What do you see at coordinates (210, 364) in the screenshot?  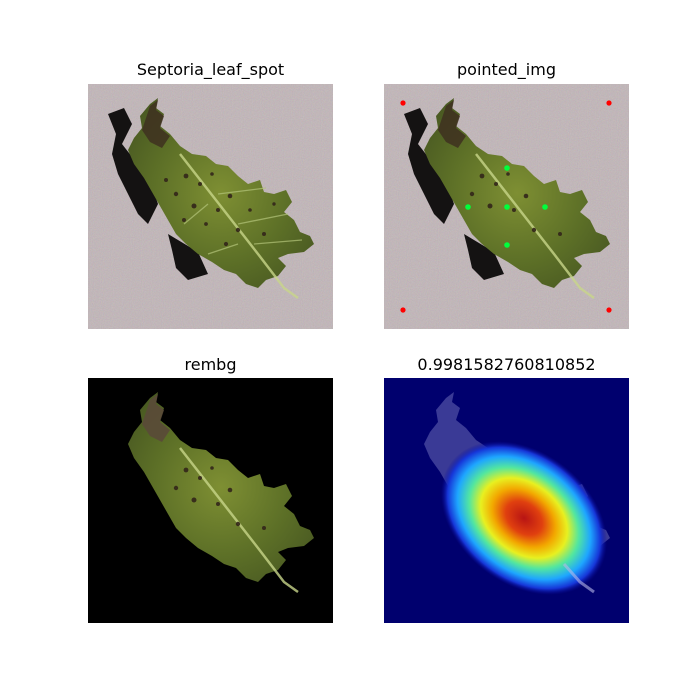 I see `panel-title-rembg: rembg` at bounding box center [210, 364].